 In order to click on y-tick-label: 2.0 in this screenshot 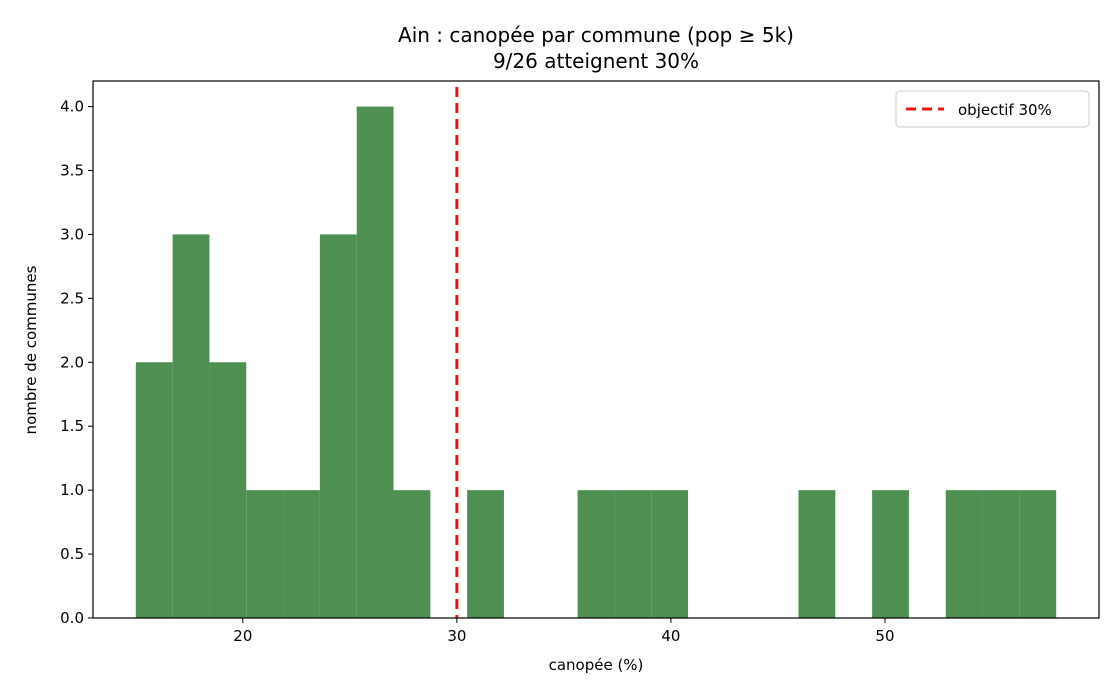, I will do `click(72, 362)`.